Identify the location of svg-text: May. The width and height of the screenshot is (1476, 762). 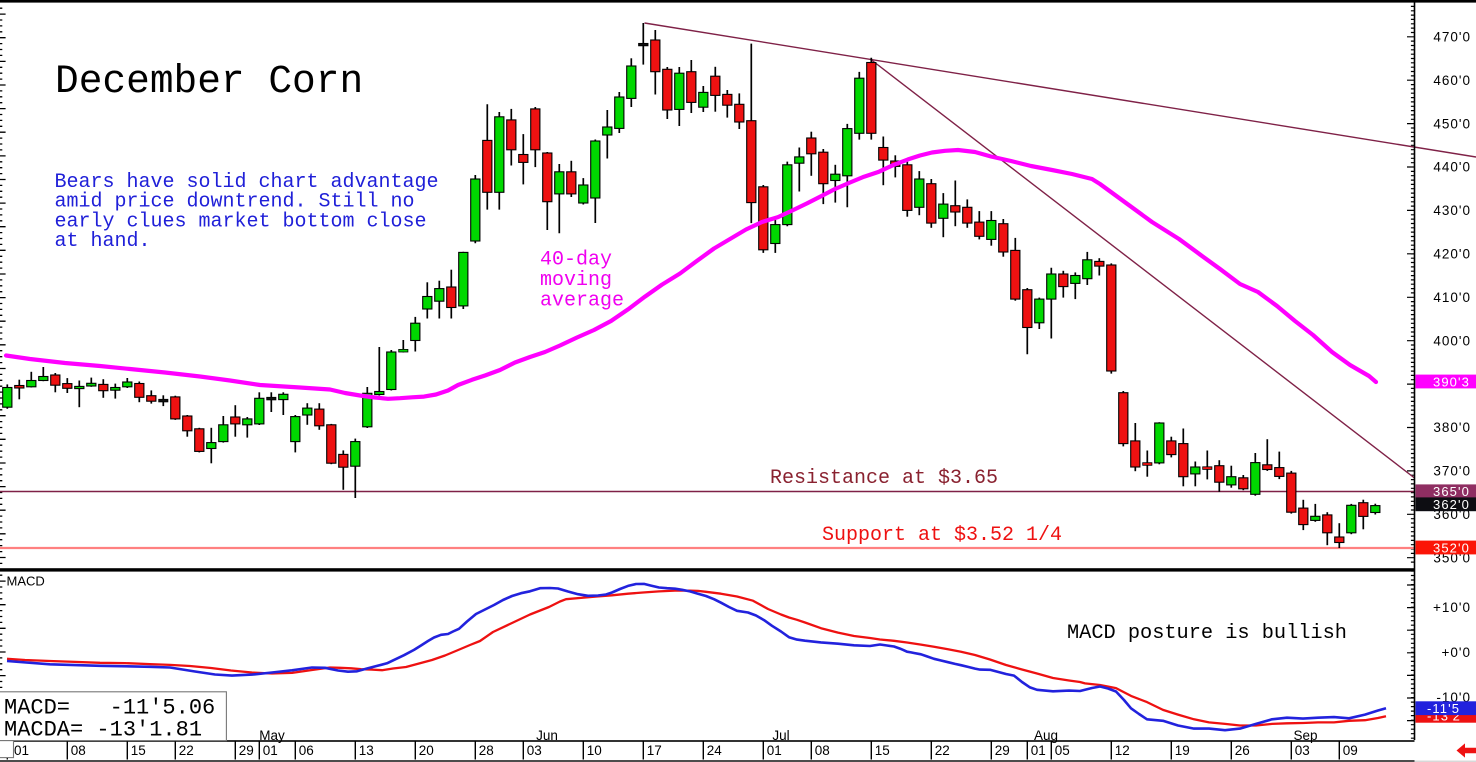
(272, 735).